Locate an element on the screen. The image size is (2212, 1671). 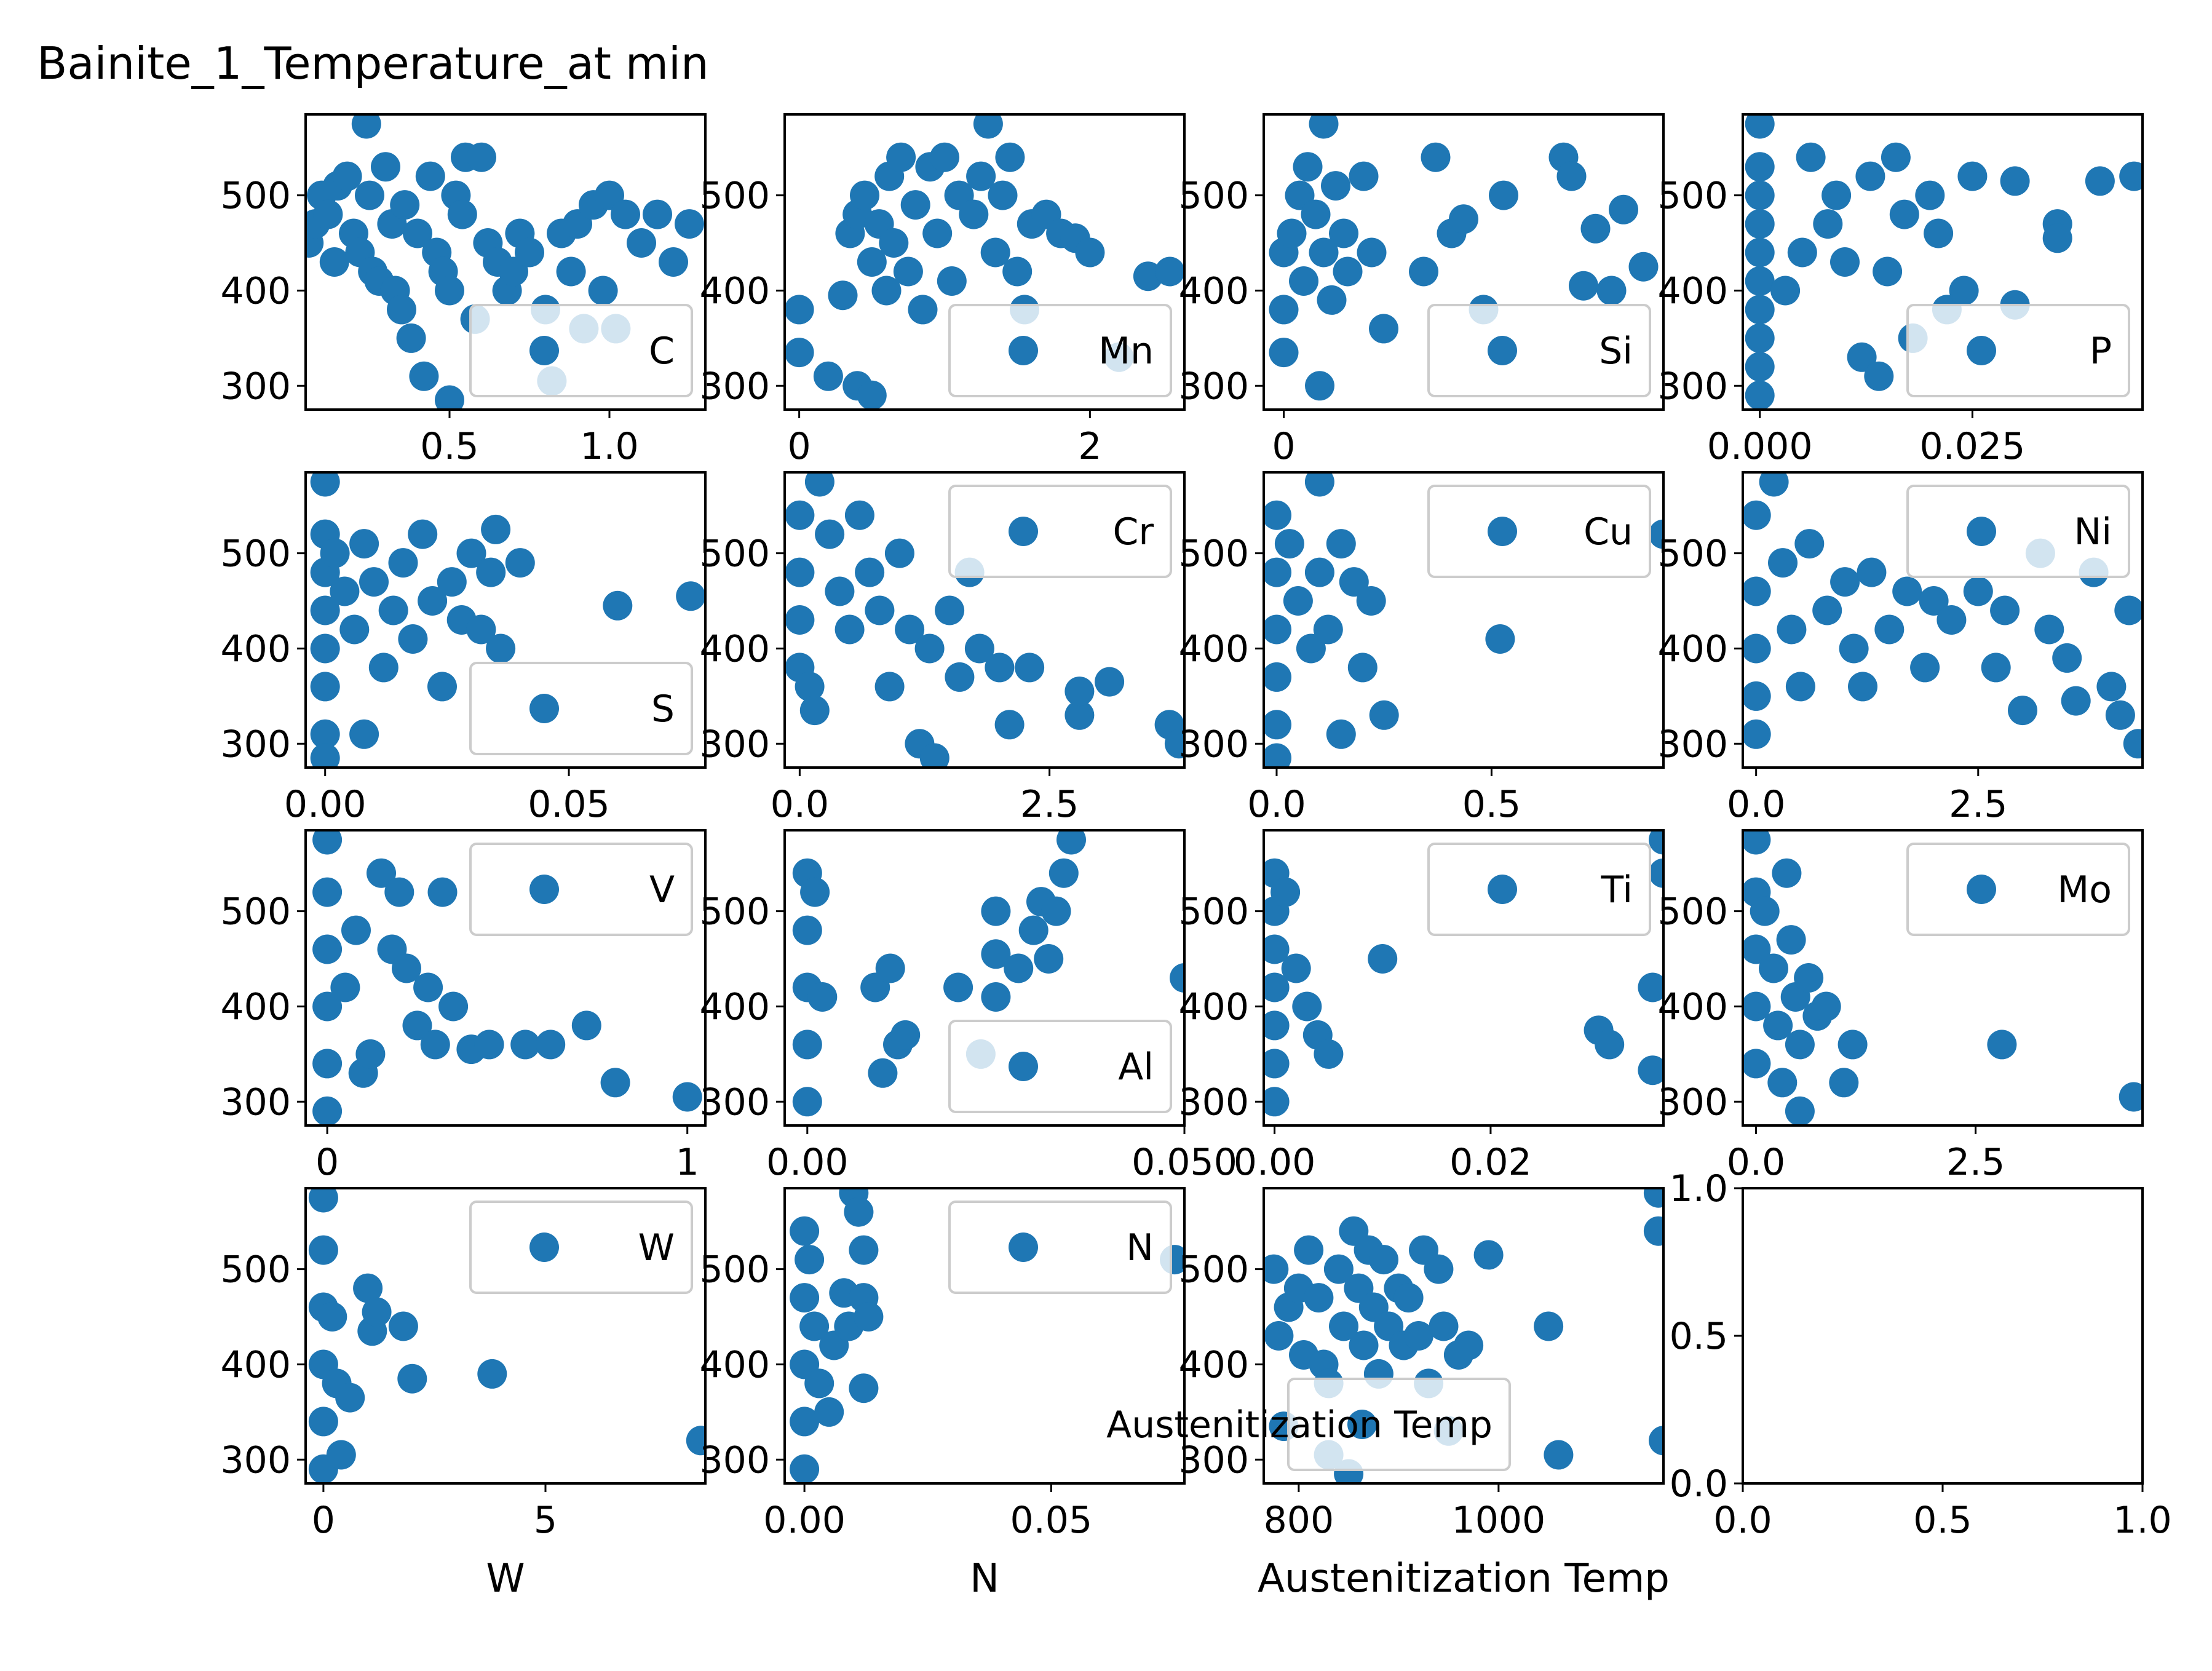
legend-frame is located at coordinates (1539, 531).